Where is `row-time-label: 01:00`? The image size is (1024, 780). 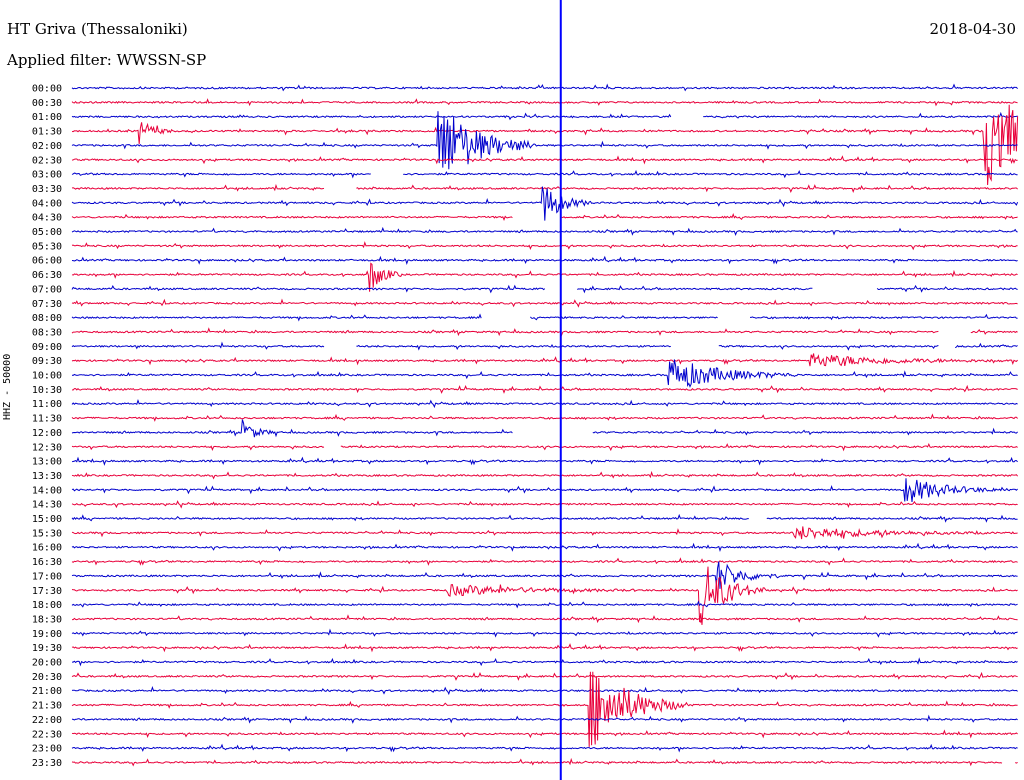 row-time-label: 01:00 is located at coordinates (47, 117).